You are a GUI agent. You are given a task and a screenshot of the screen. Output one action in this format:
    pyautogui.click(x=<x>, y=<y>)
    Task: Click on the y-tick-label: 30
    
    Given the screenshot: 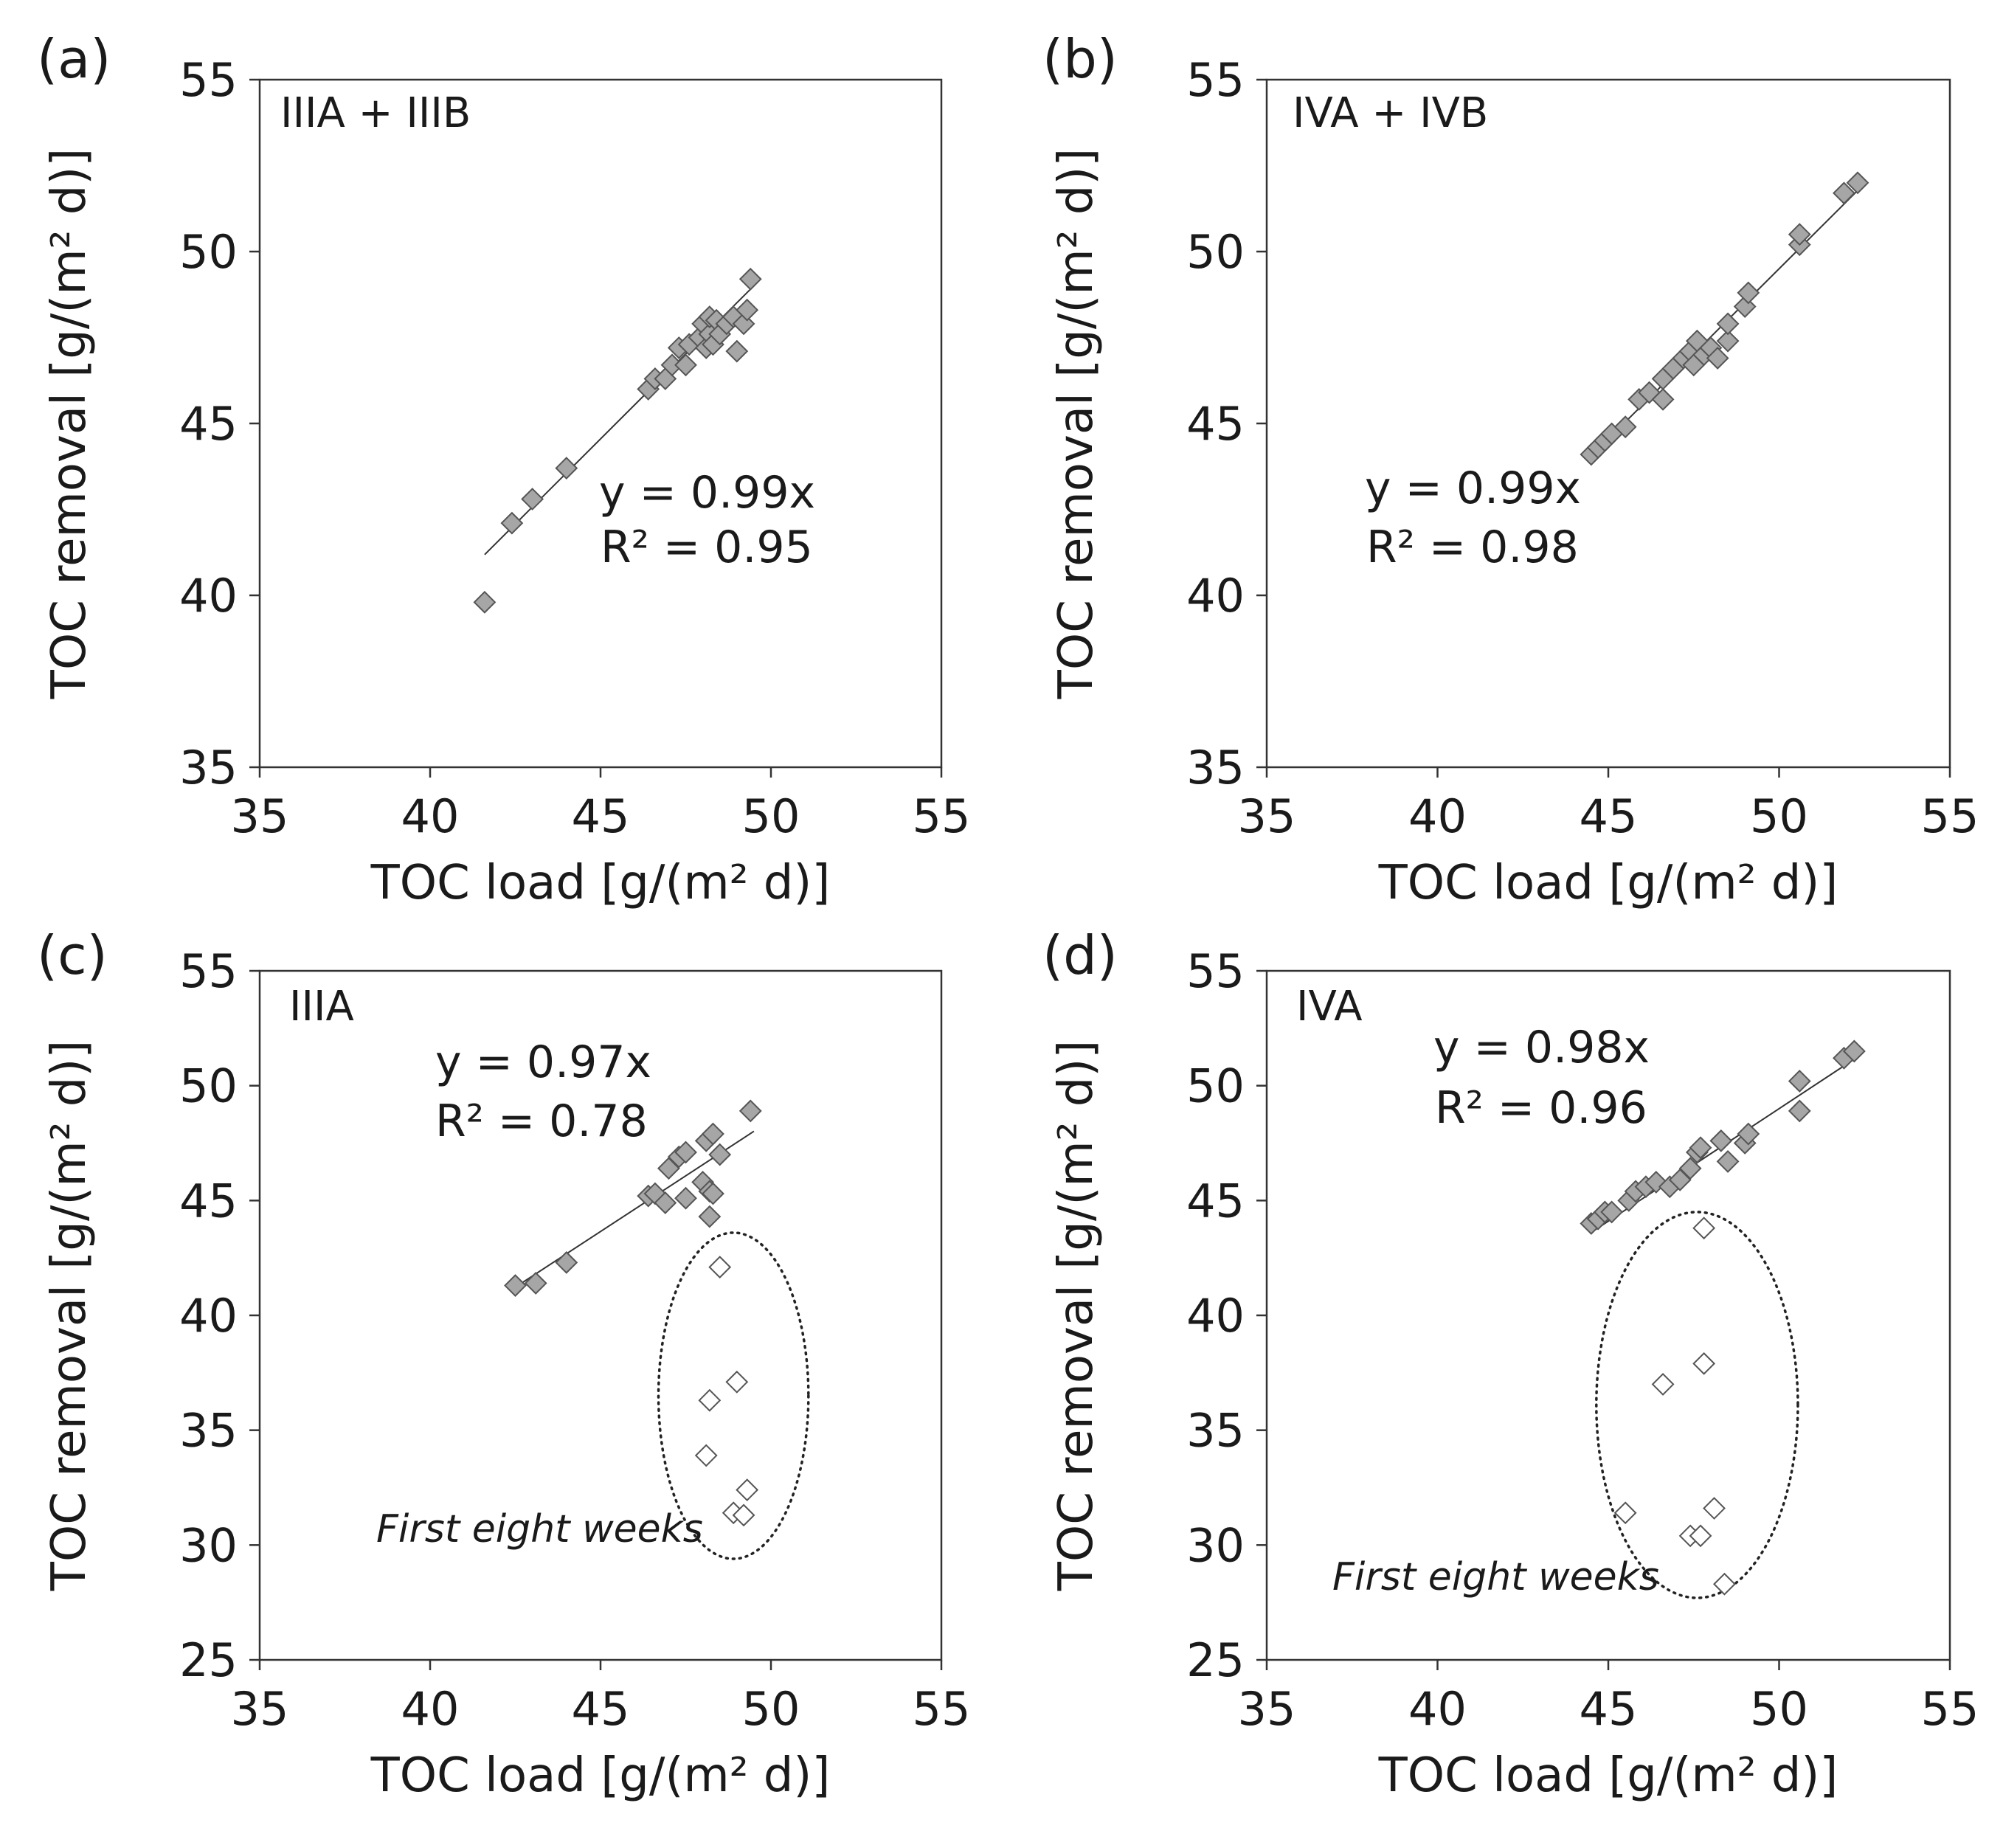 What is the action you would take?
    pyautogui.click(x=1216, y=1545)
    